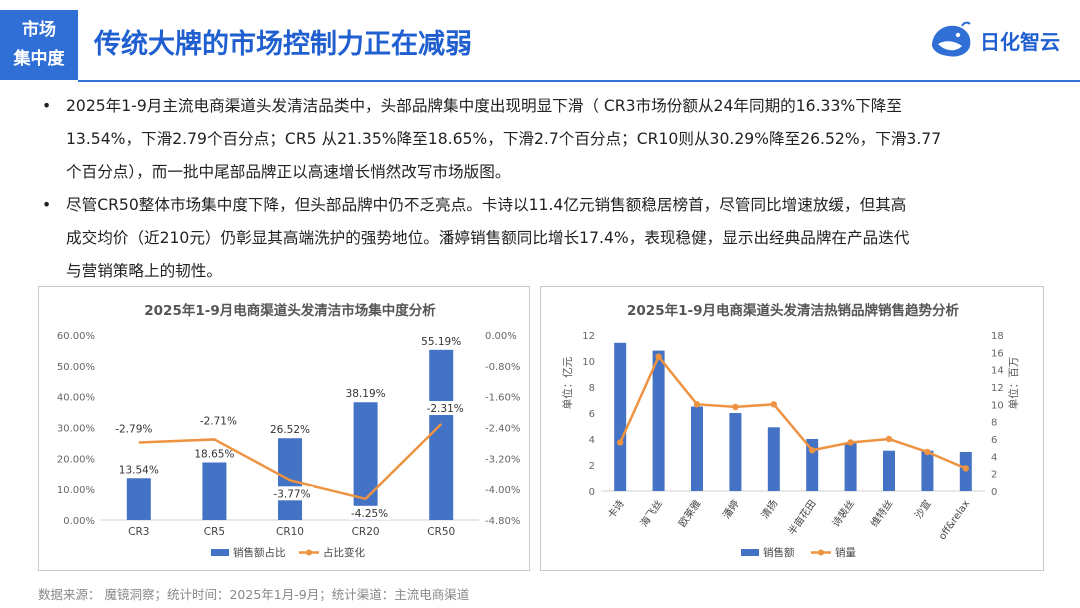  Describe the element at coordinates (997, 353) in the screenshot. I see `right-axis-tick-label: 16` at that location.